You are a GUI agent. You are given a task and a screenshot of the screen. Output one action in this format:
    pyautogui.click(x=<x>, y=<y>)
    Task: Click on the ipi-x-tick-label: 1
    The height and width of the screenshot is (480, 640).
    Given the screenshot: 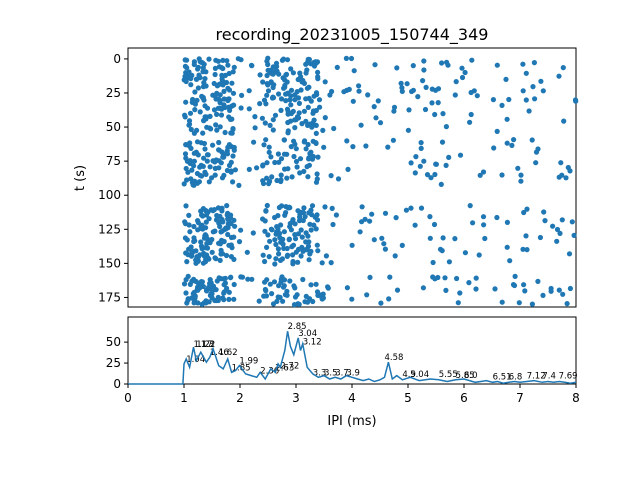 What is the action you would take?
    pyautogui.click(x=184, y=398)
    